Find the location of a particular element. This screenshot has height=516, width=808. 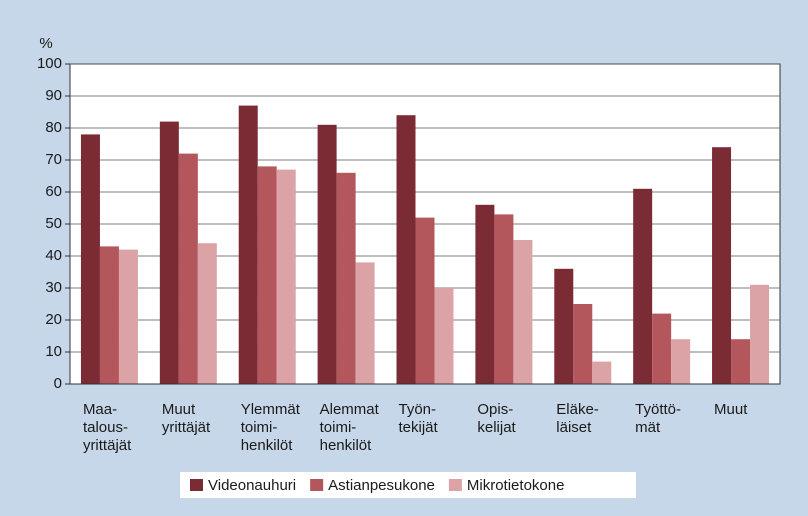

y-tick-label: 60 is located at coordinates (53, 191).